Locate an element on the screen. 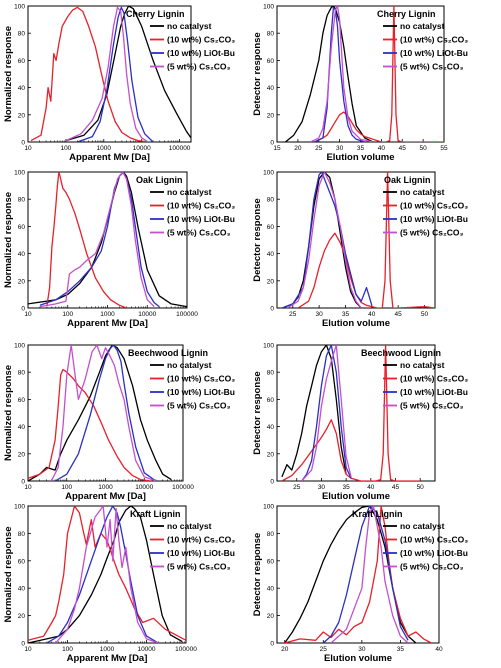 This screenshot has height=668, width=501. x-tick-label: 50 is located at coordinates (421, 487).